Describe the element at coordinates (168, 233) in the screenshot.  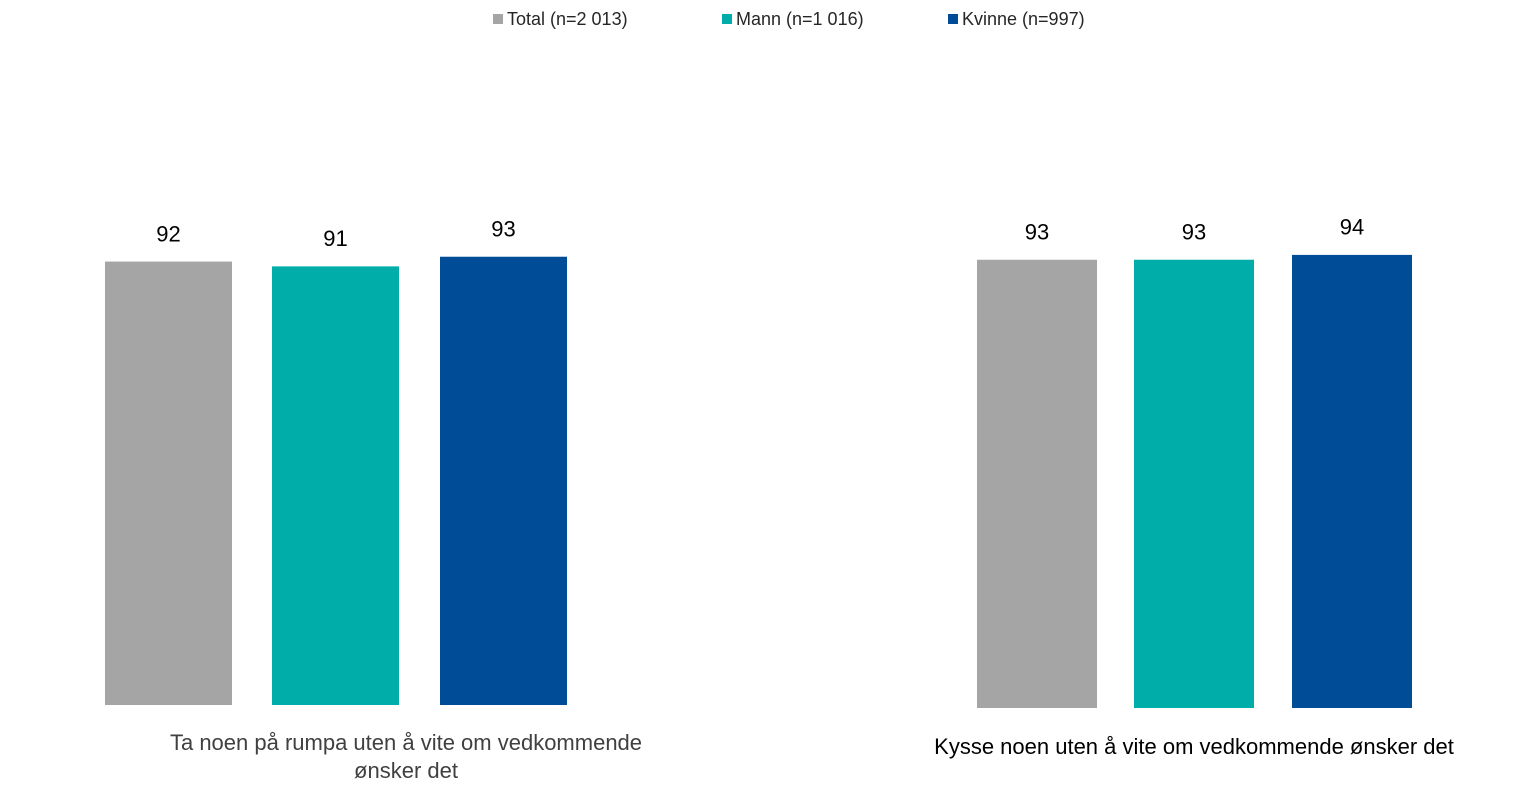
I see `value-label: 92` at that location.